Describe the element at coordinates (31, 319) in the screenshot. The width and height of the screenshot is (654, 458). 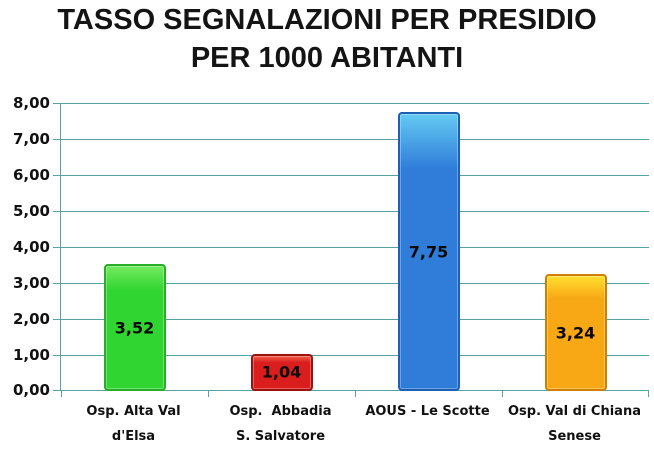
I see `y-axis-tick-label: 2,00` at that location.